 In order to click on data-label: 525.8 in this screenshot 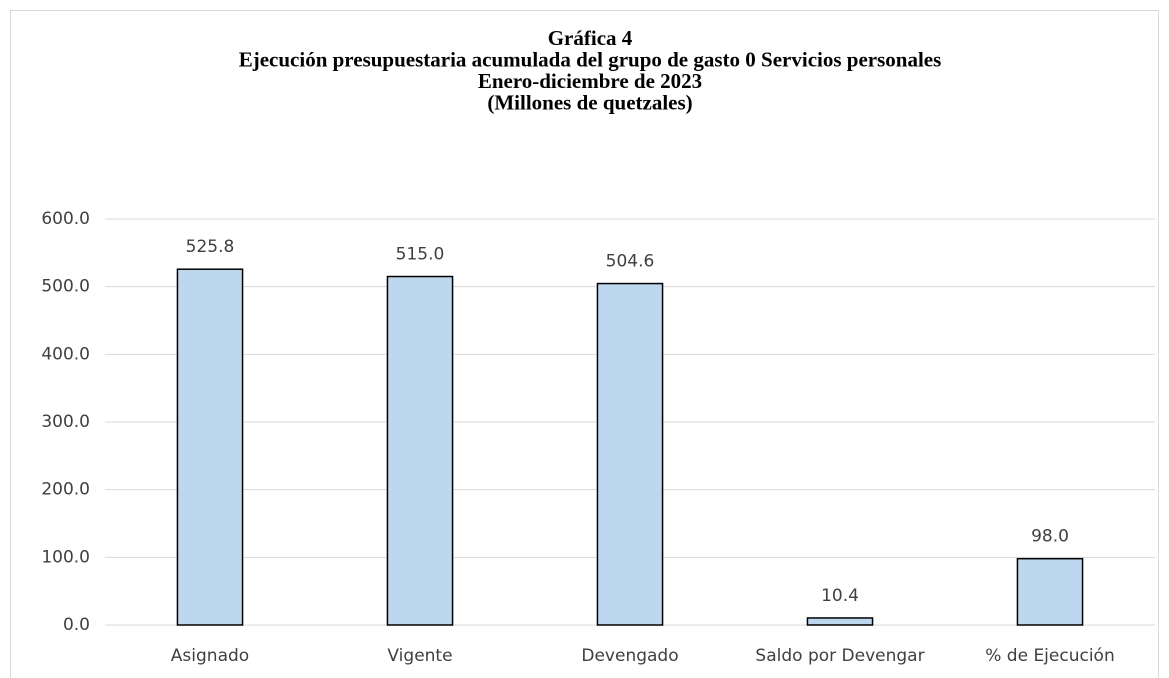, I will do `click(210, 247)`.